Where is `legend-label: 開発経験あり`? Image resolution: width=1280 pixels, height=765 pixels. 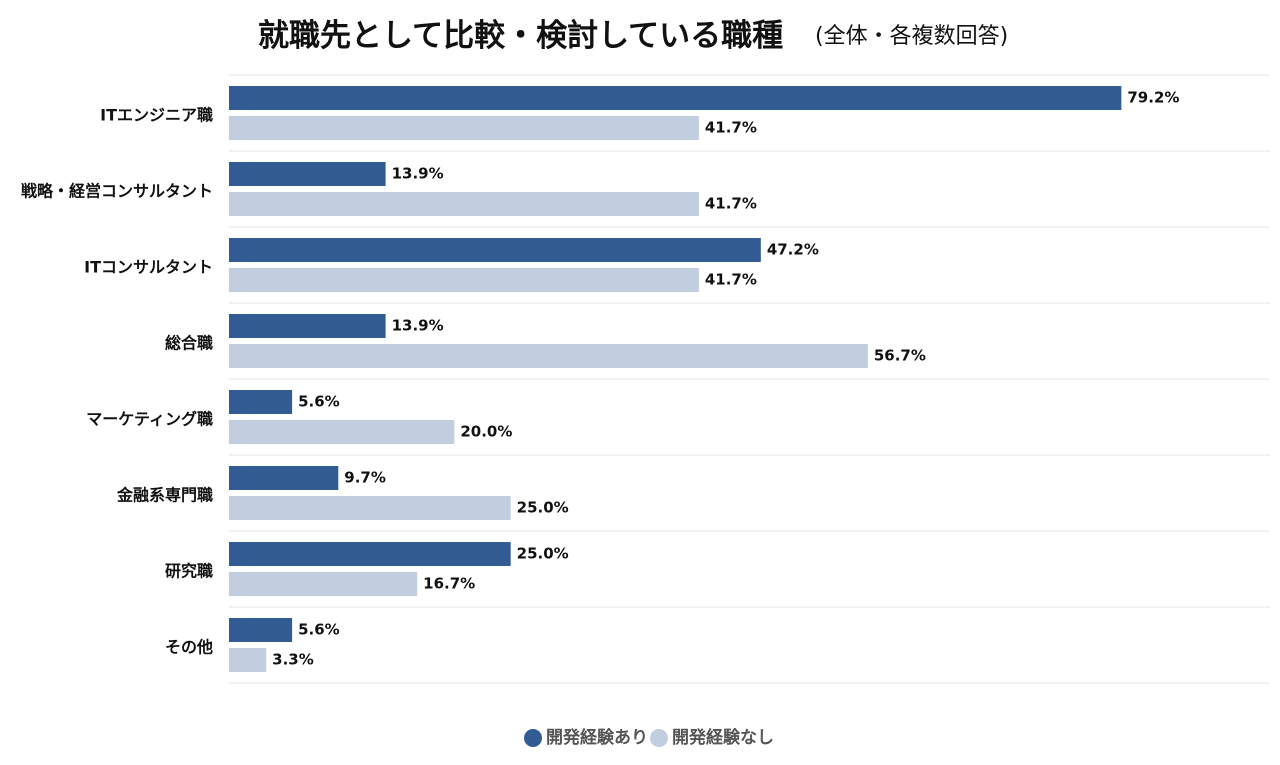
legend-label: 開発経験あり is located at coordinates (597, 737).